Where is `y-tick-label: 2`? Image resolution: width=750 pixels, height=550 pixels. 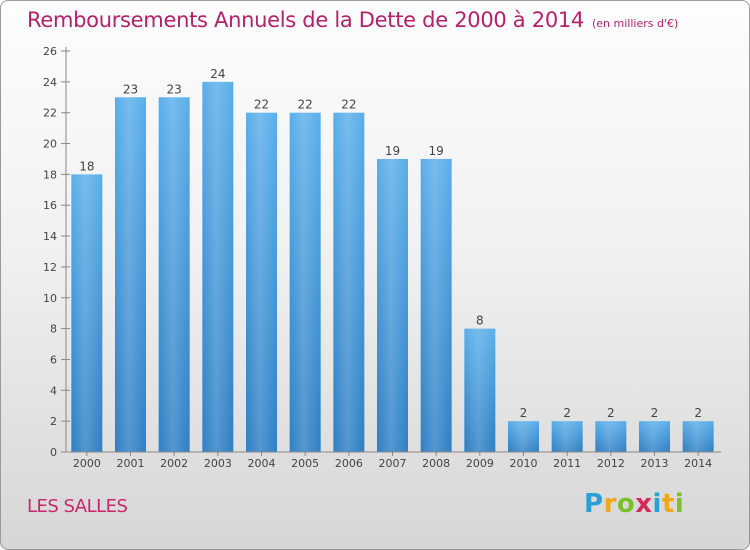 y-tick-label: 2 is located at coordinates (53, 421).